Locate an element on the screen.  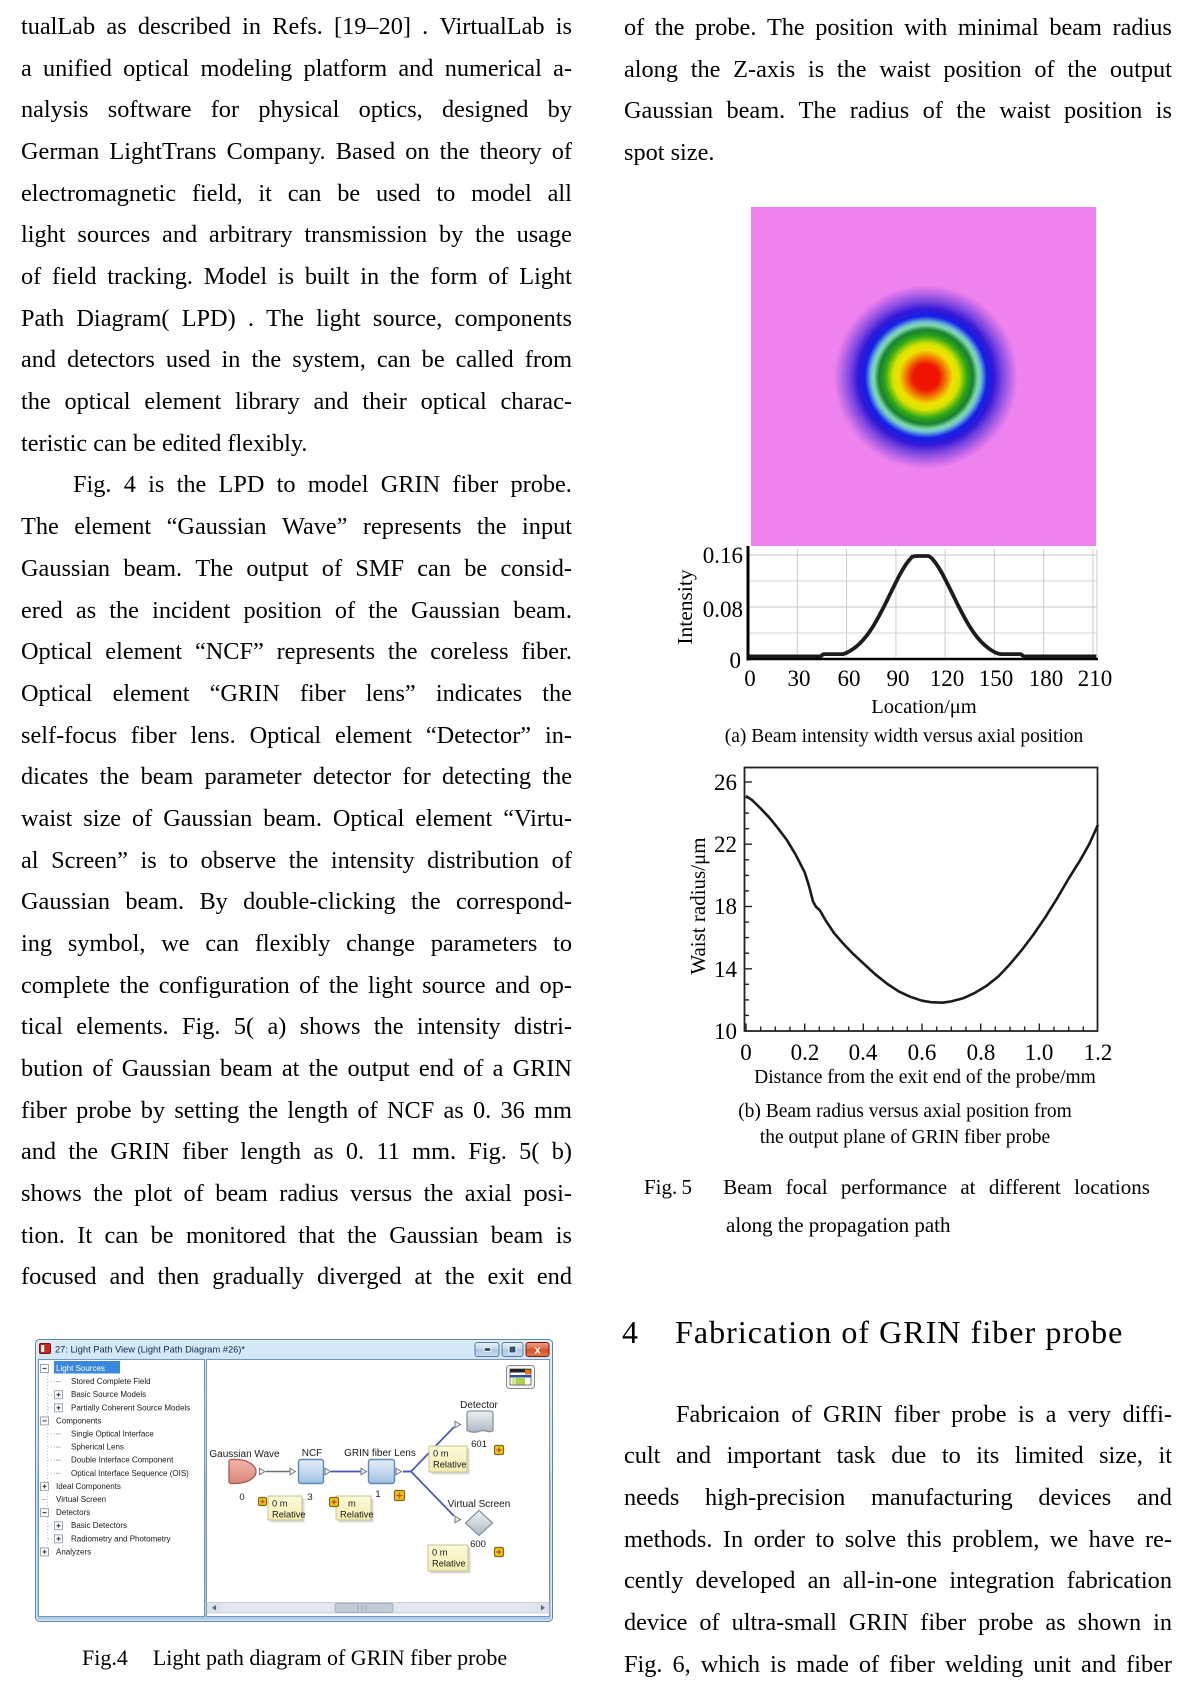
svg-text: Waist radius/μm is located at coordinates (698, 905).